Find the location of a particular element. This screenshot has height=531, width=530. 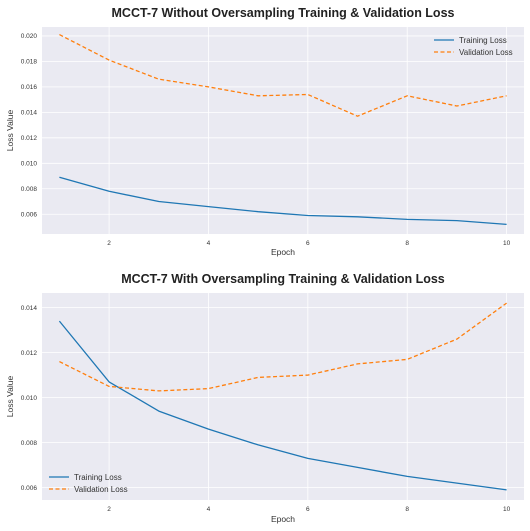

y-tick-label: 0.020 is located at coordinates (29, 36).